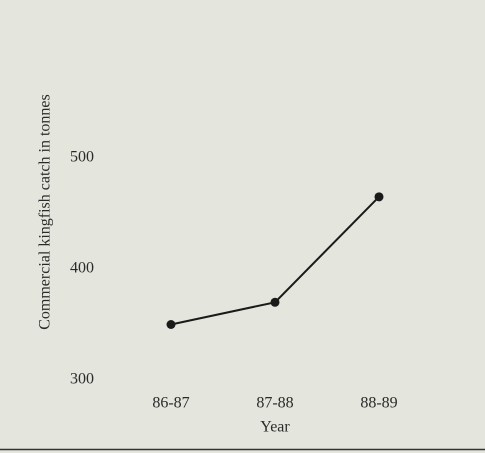  I want to click on y-axis-label: Commercial kingfish catch in tonnes, so click(45, 212).